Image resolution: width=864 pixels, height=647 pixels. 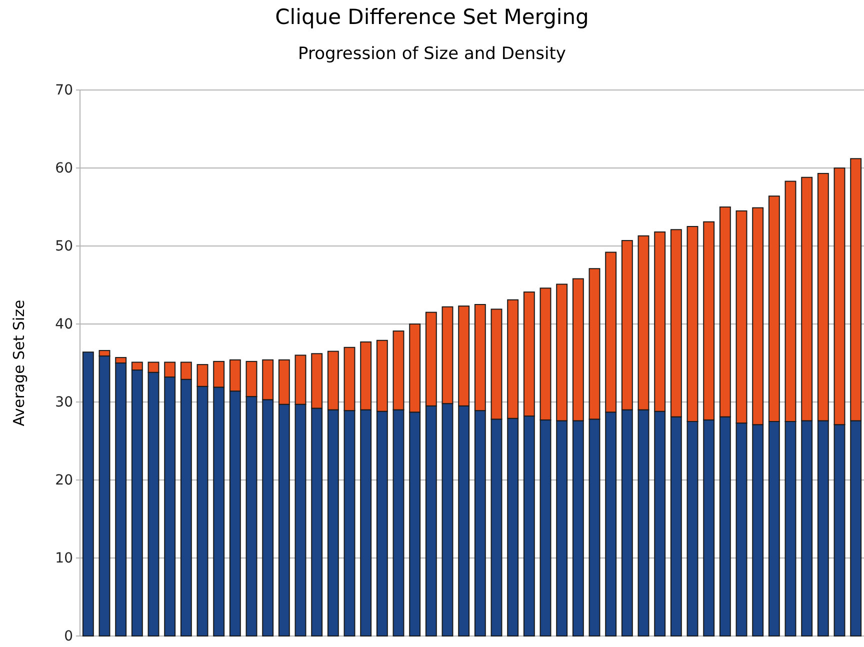 I want to click on y-tick-label: 60, so click(x=64, y=168).